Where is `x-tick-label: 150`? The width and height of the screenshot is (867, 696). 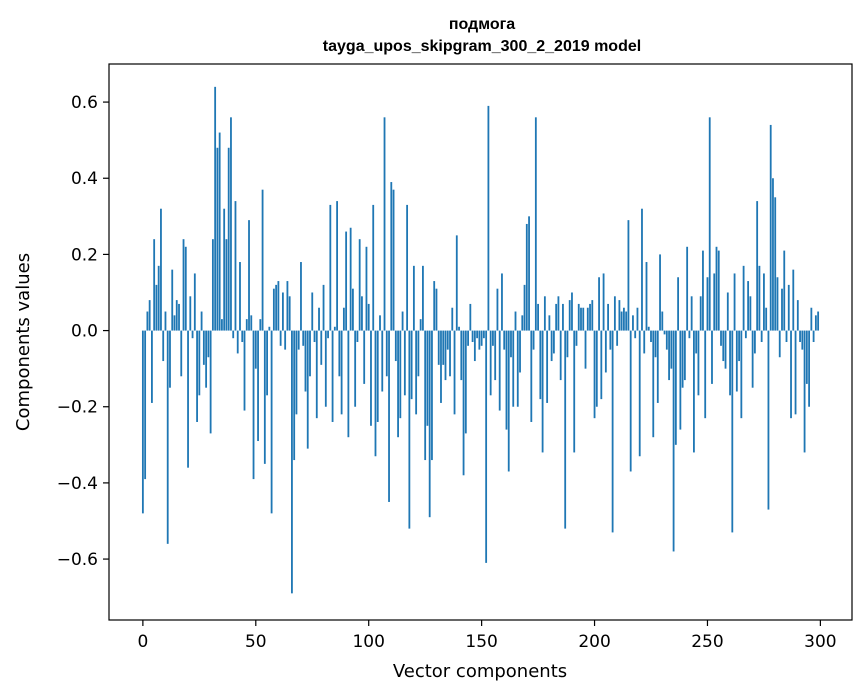 x-tick-label: 150 is located at coordinates (481, 642).